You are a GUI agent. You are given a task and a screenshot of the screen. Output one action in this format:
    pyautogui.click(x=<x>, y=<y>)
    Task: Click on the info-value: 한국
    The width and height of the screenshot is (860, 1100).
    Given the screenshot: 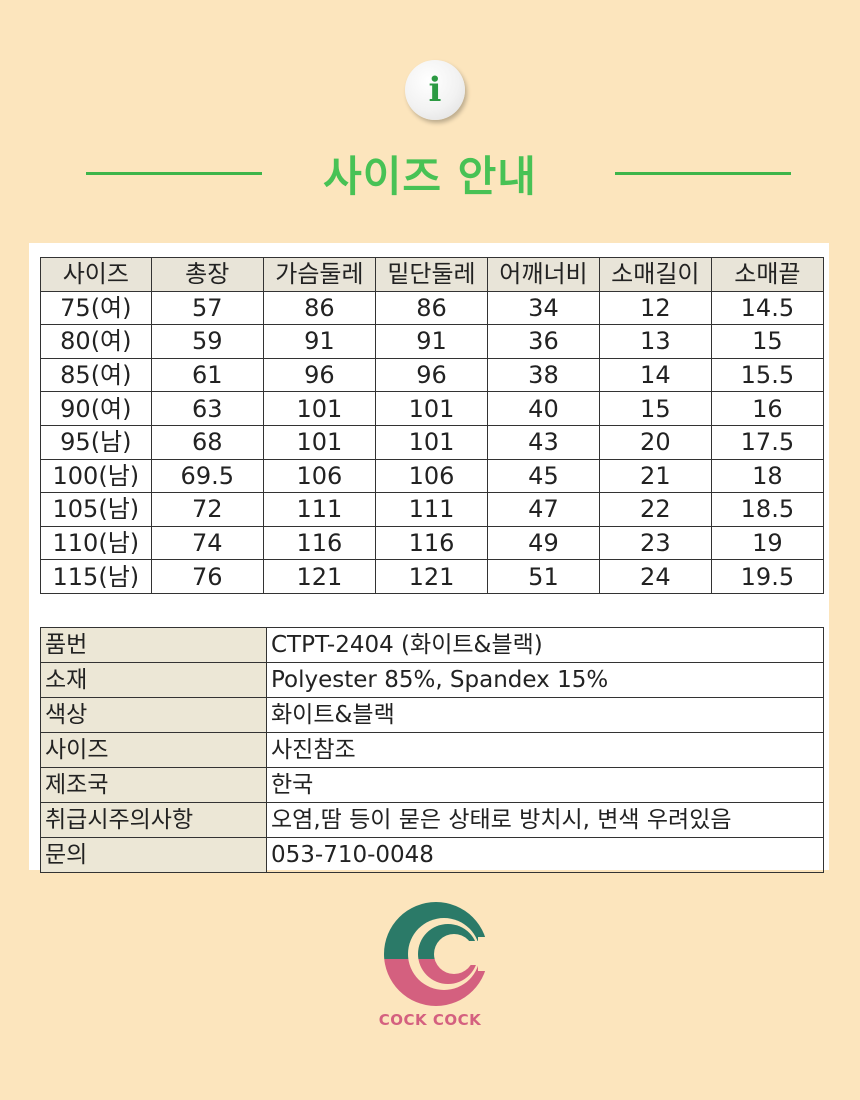 What is the action you would take?
    pyautogui.click(x=545, y=785)
    